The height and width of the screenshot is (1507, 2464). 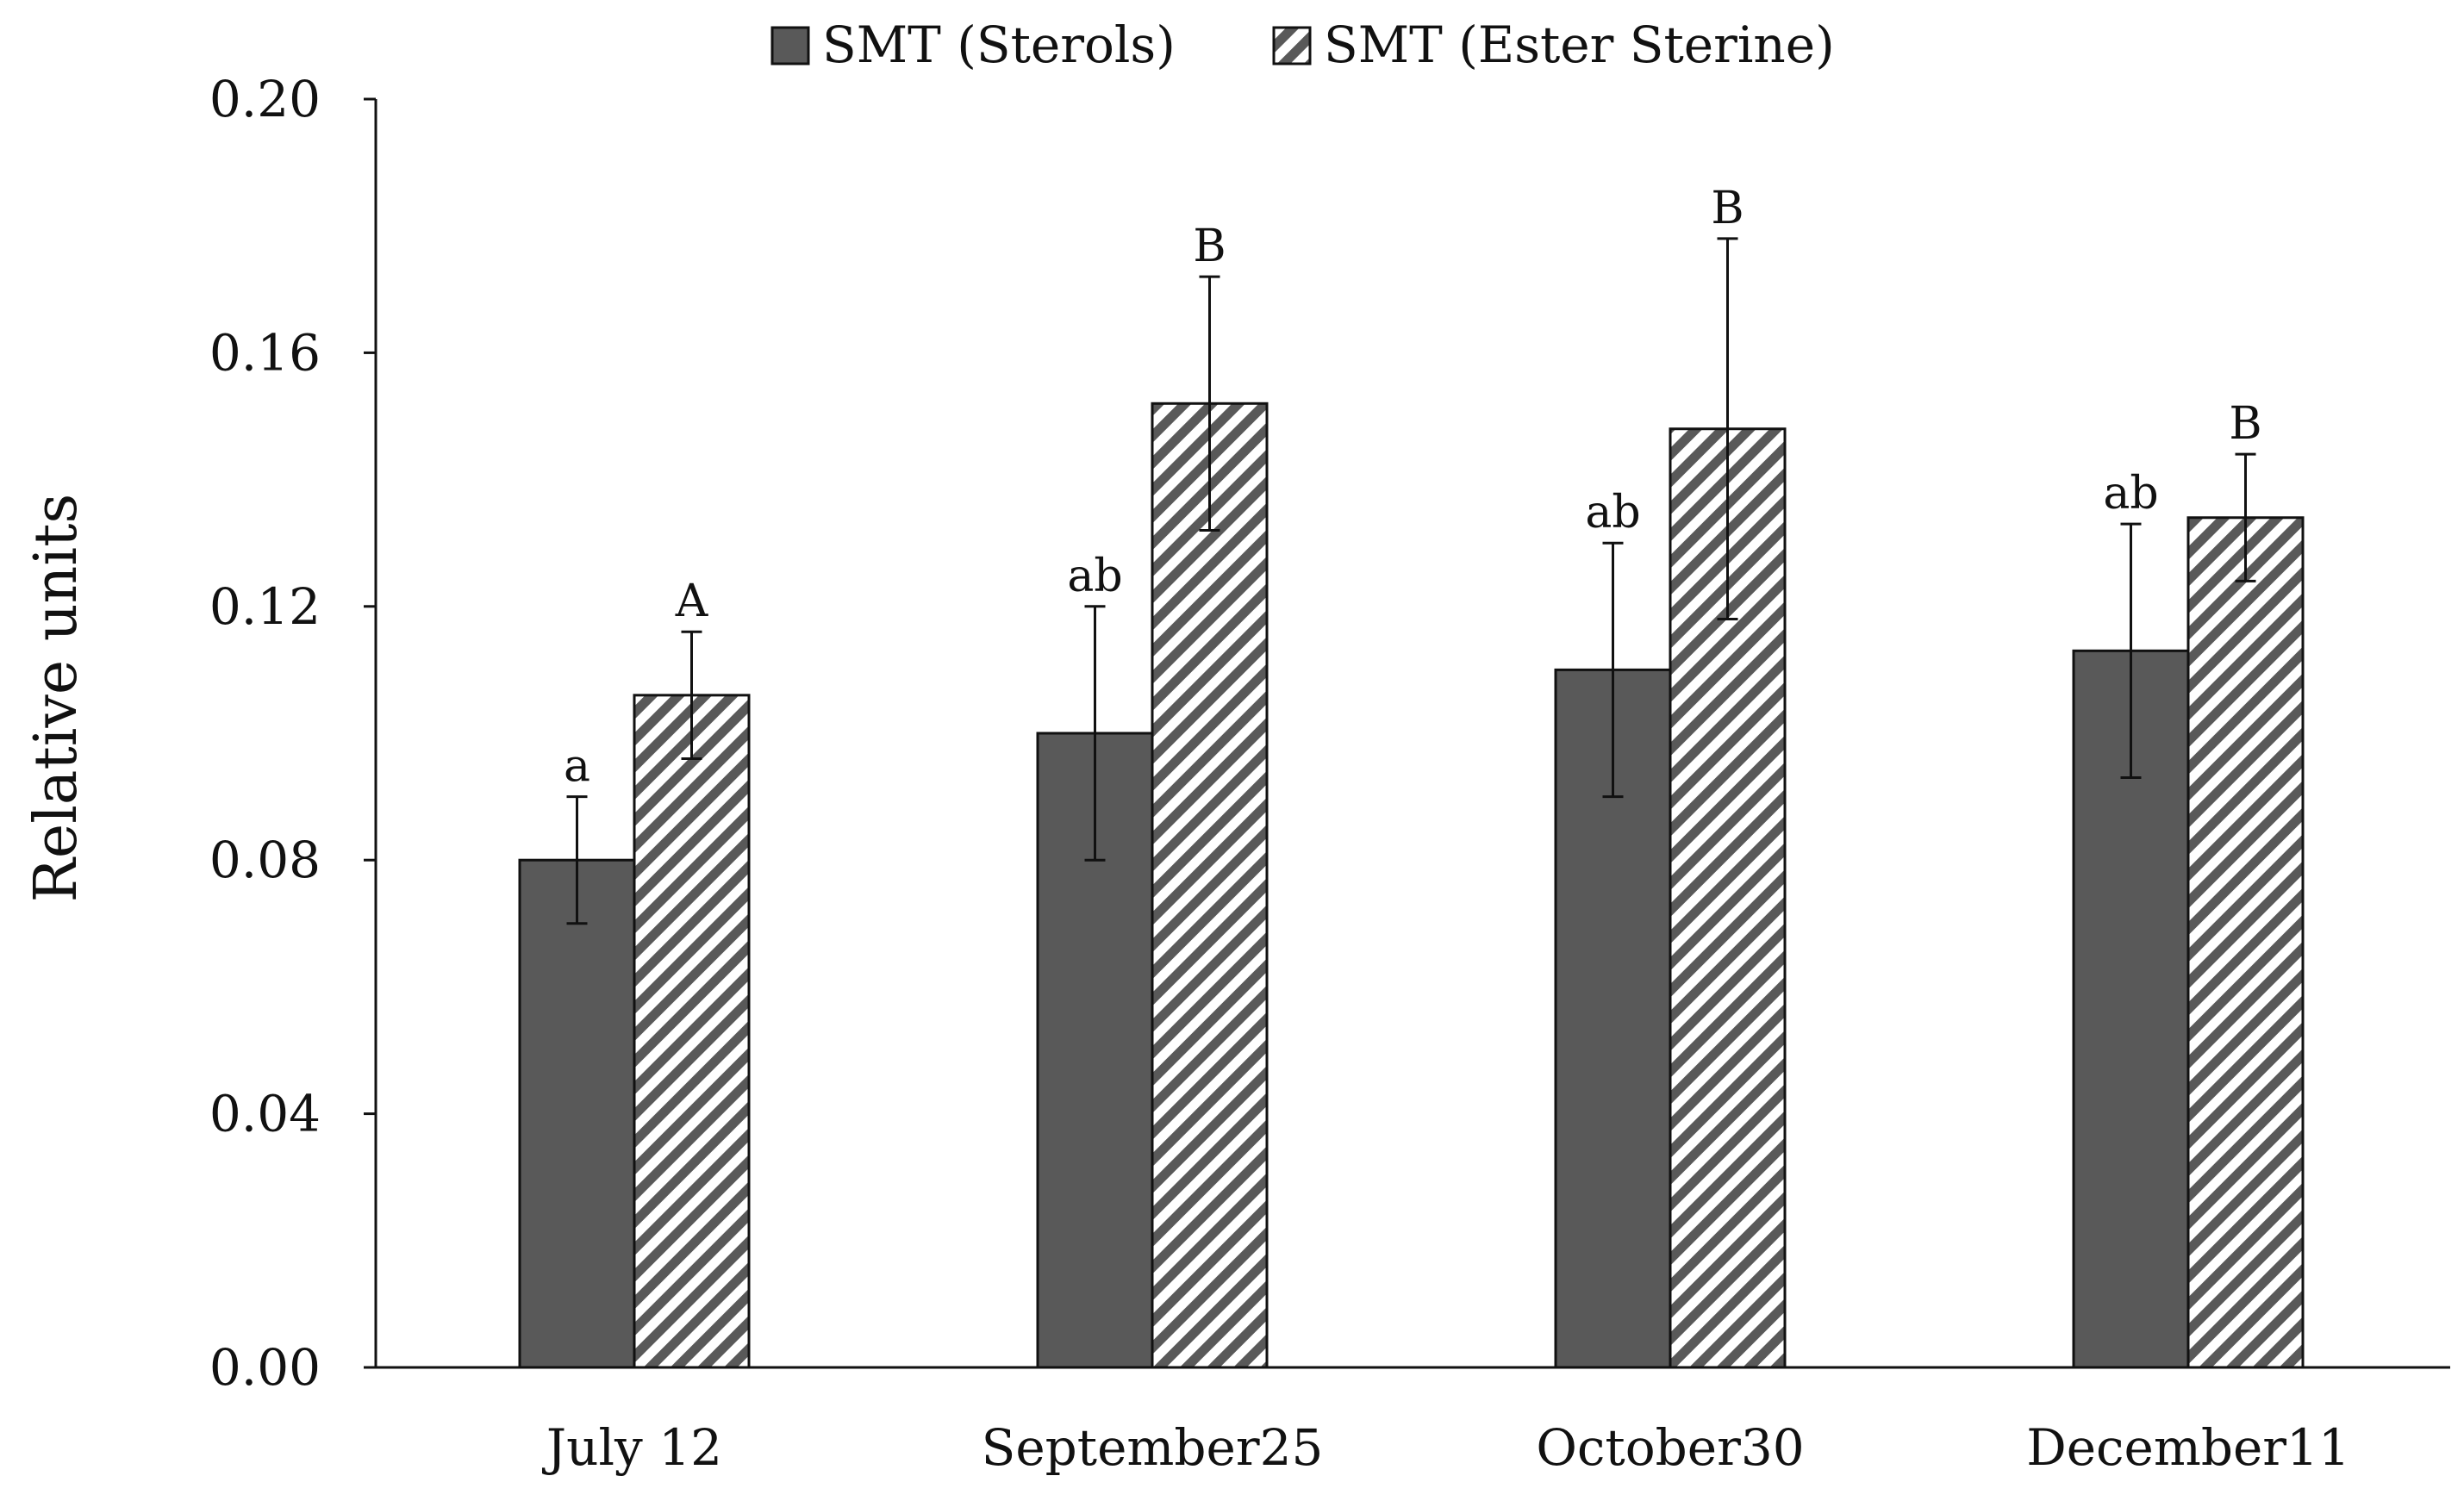 I want to click on bar-sterols, so click(x=577, y=1114).